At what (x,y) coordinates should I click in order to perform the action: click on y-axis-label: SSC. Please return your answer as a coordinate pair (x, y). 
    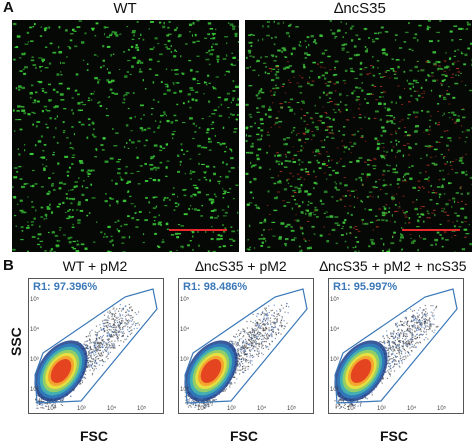
    Looking at the image, I should click on (16, 341).